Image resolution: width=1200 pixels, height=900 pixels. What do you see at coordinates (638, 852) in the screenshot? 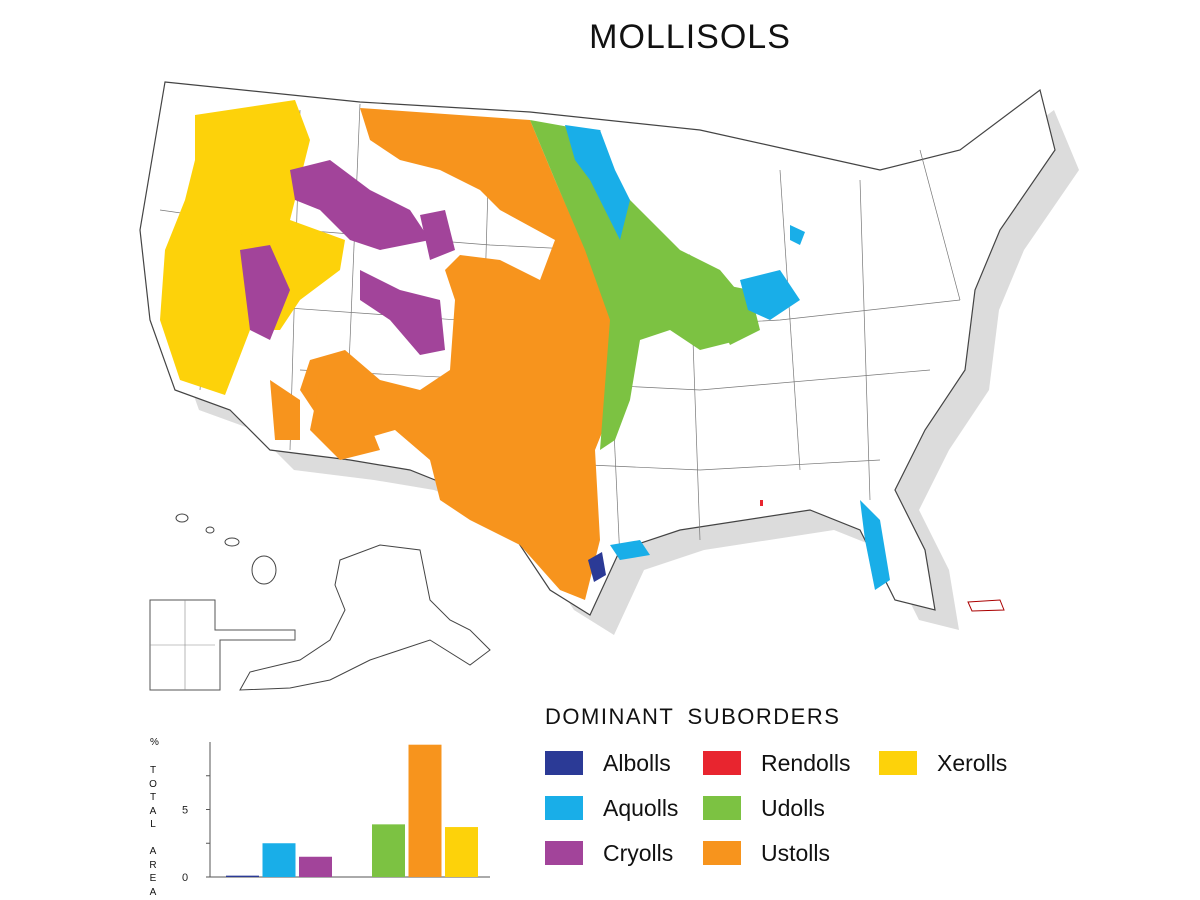
I see `legend-label-cryolls: Cryolls` at bounding box center [638, 852].